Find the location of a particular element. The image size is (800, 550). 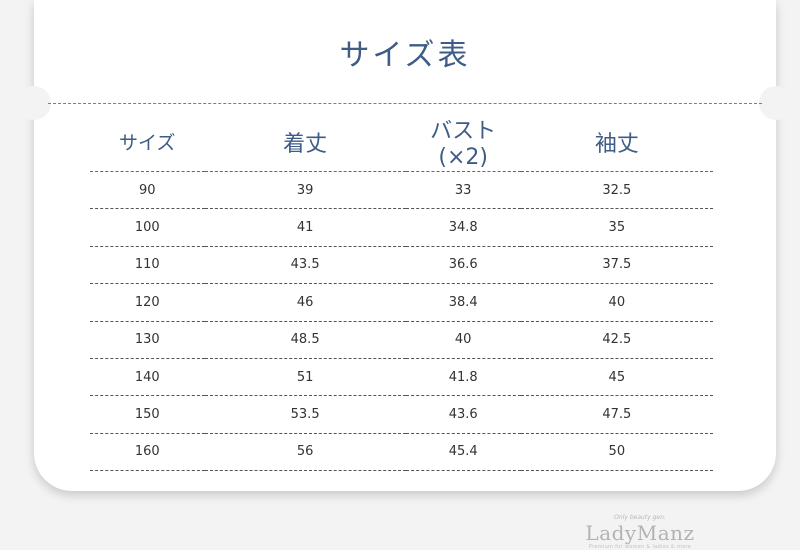

cell-length: 43.5 is located at coordinates (305, 265).